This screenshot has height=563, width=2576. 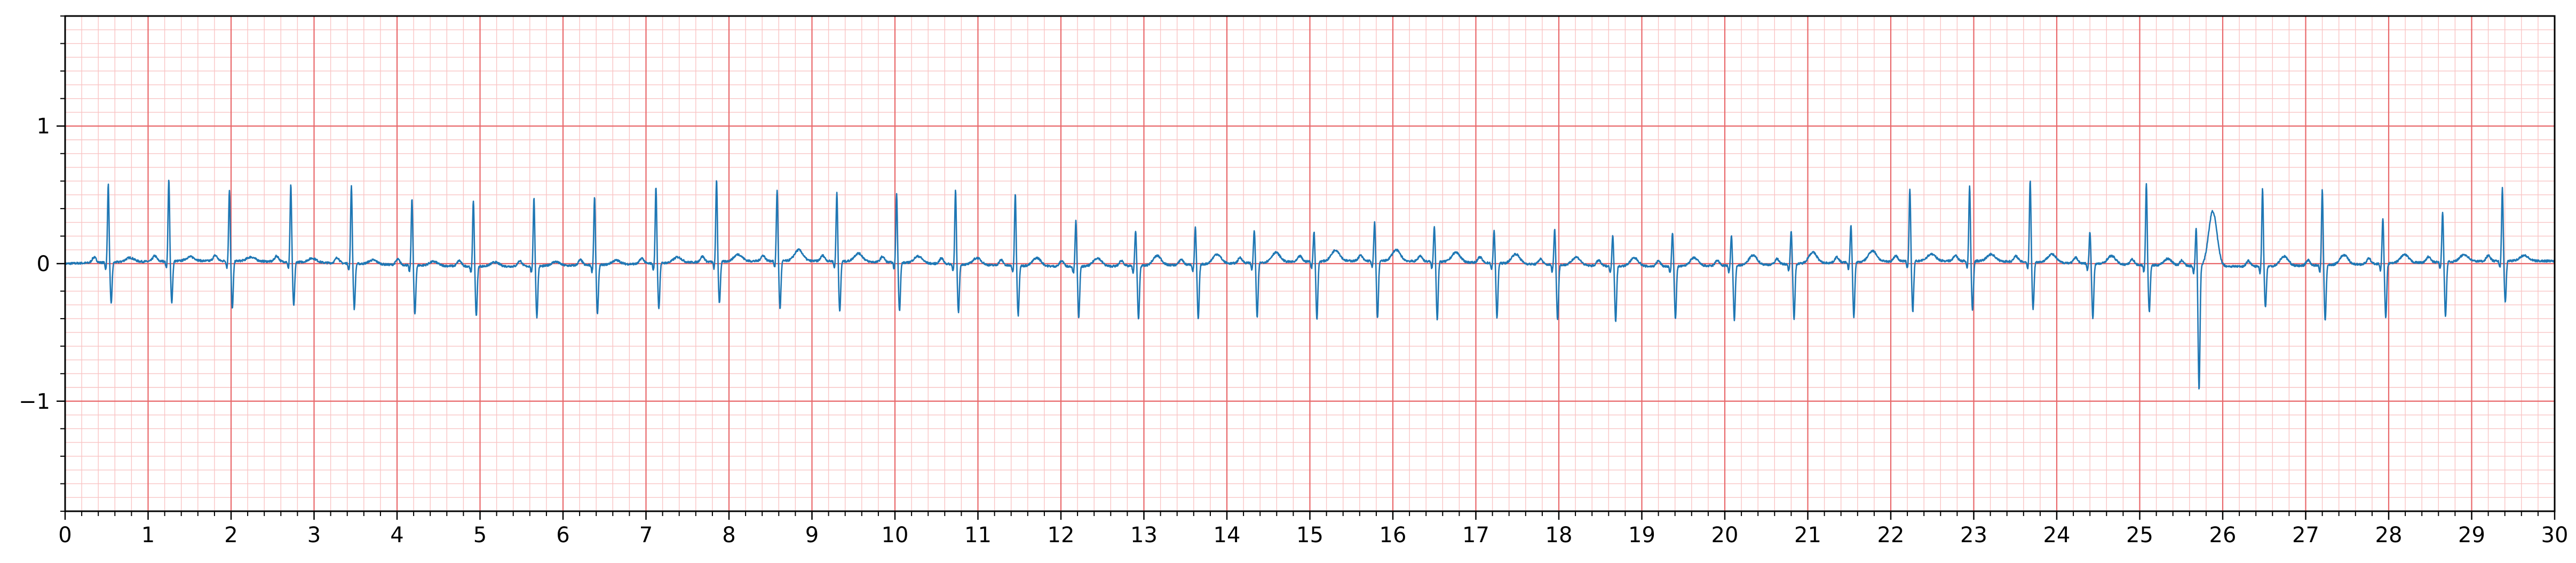 I want to click on x-tick-label: 15, so click(x=1309, y=535).